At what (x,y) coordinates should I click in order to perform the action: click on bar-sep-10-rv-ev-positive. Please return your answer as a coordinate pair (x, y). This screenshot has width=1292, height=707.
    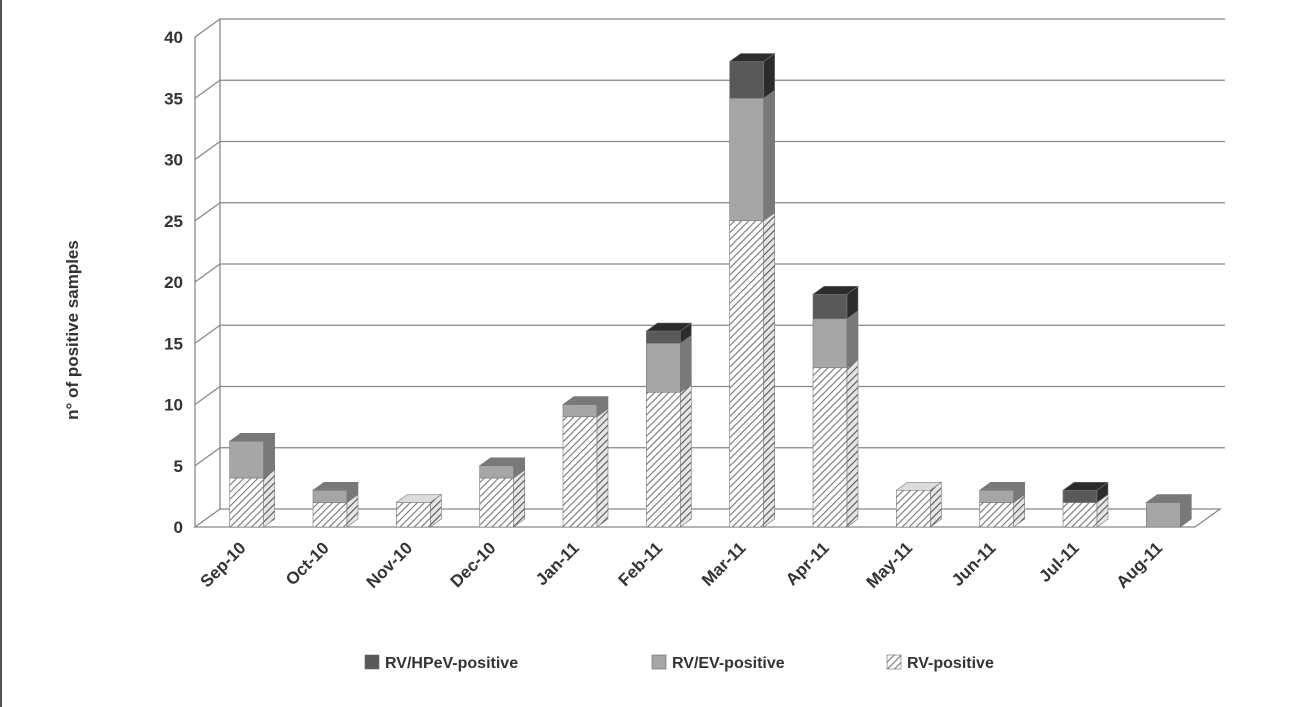
    Looking at the image, I should click on (246, 459).